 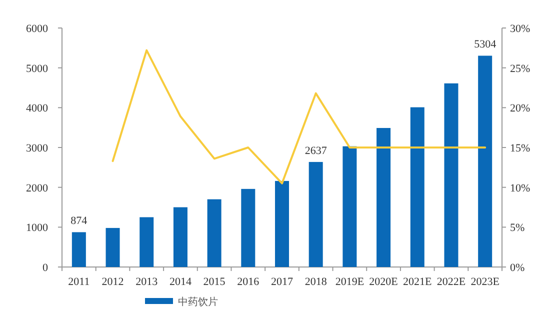 I want to click on x-tick-label: 2016, so click(x=248, y=282).